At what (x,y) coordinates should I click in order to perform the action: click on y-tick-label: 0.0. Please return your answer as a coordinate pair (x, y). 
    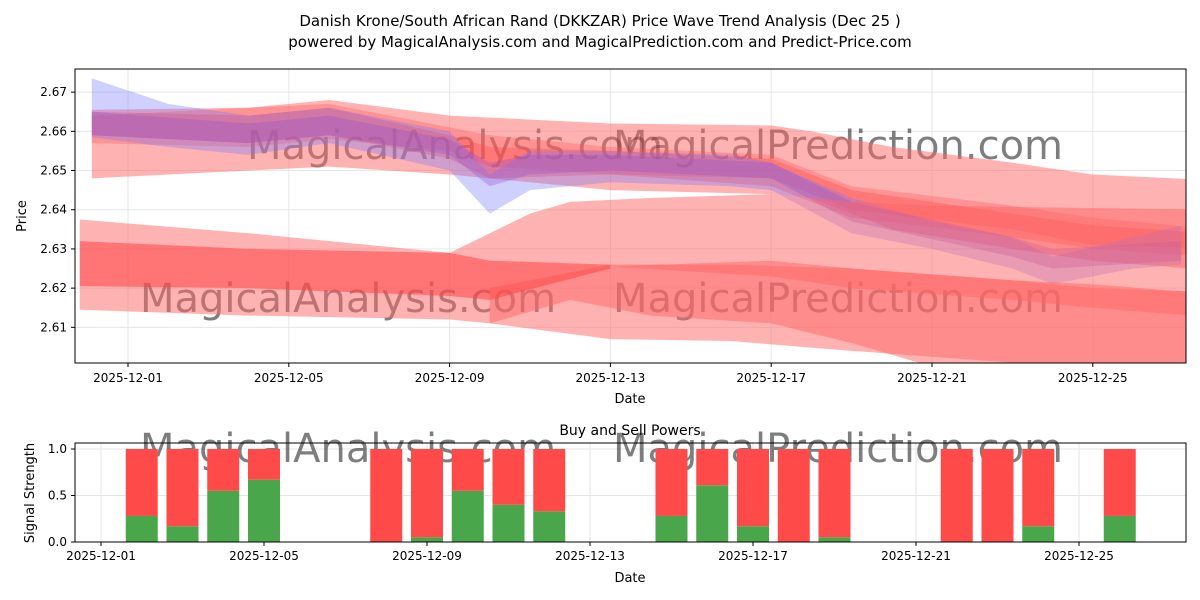
    Looking at the image, I should click on (57, 542).